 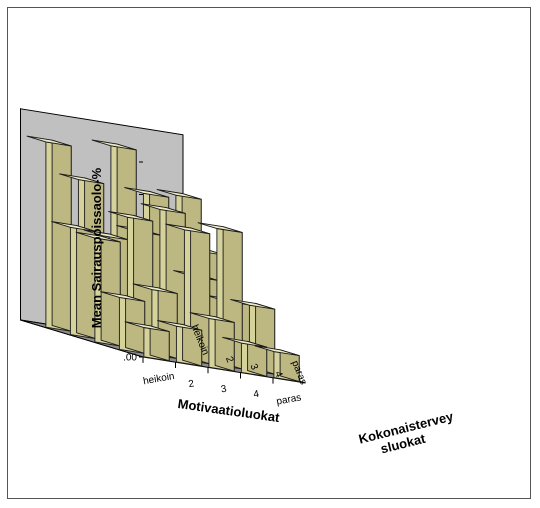 What do you see at coordinates (224, 390) in the screenshot?
I see `x-tick-label: 3` at bounding box center [224, 390].